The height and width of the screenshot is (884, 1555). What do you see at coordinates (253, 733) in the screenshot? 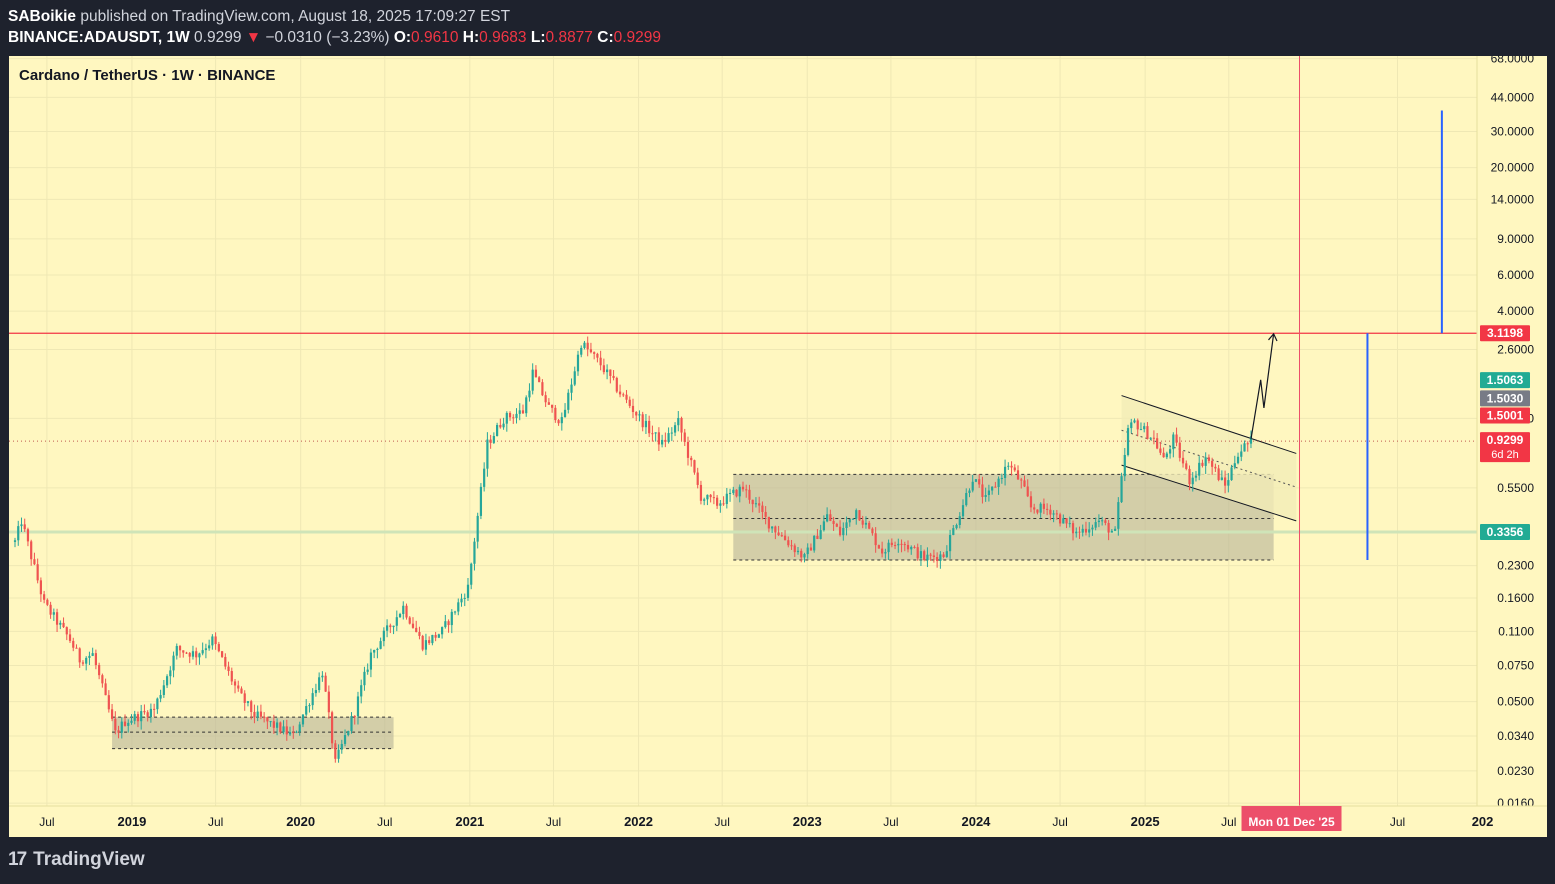
I see `consolidation-zone` at bounding box center [253, 733].